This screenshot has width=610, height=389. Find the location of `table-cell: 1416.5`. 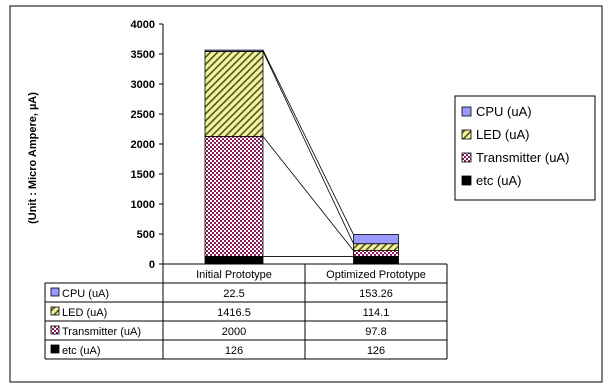

table-cell: 1416.5 is located at coordinates (234, 313).